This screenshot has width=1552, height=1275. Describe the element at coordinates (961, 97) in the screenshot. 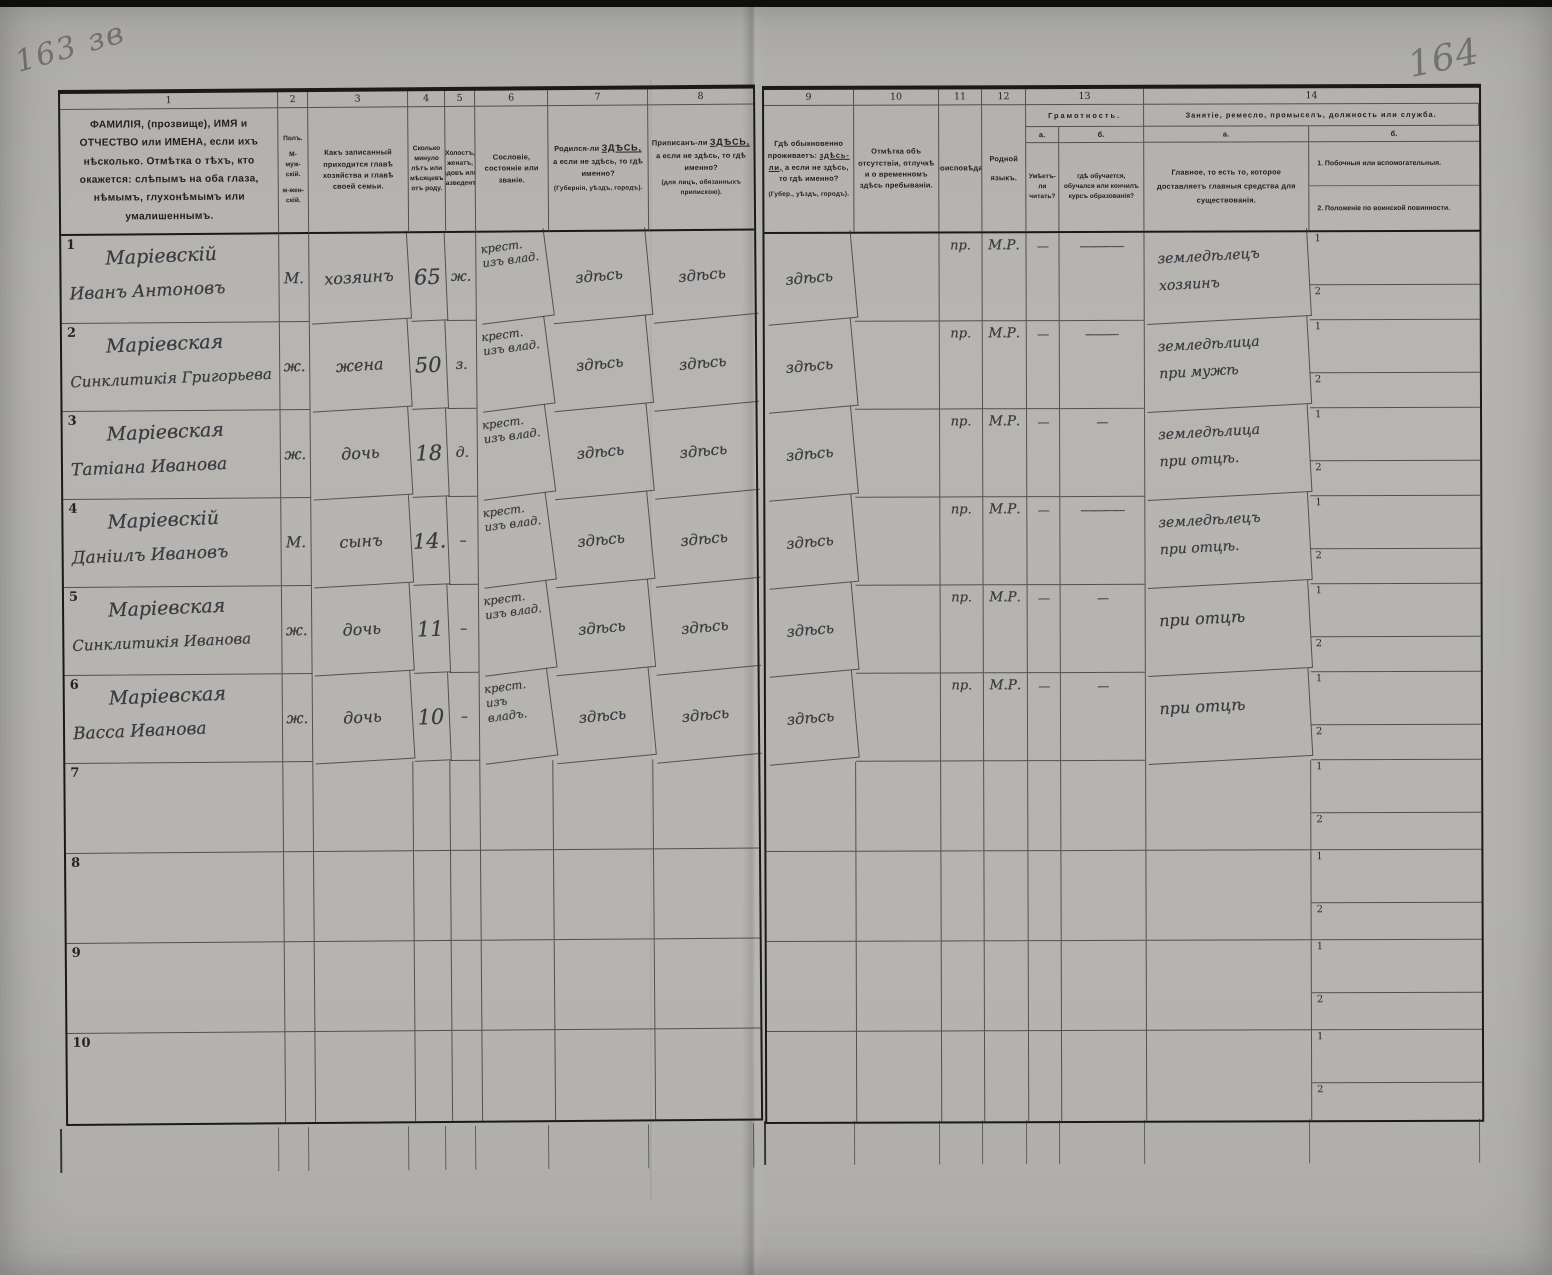

I see `col-number: 11` at that location.